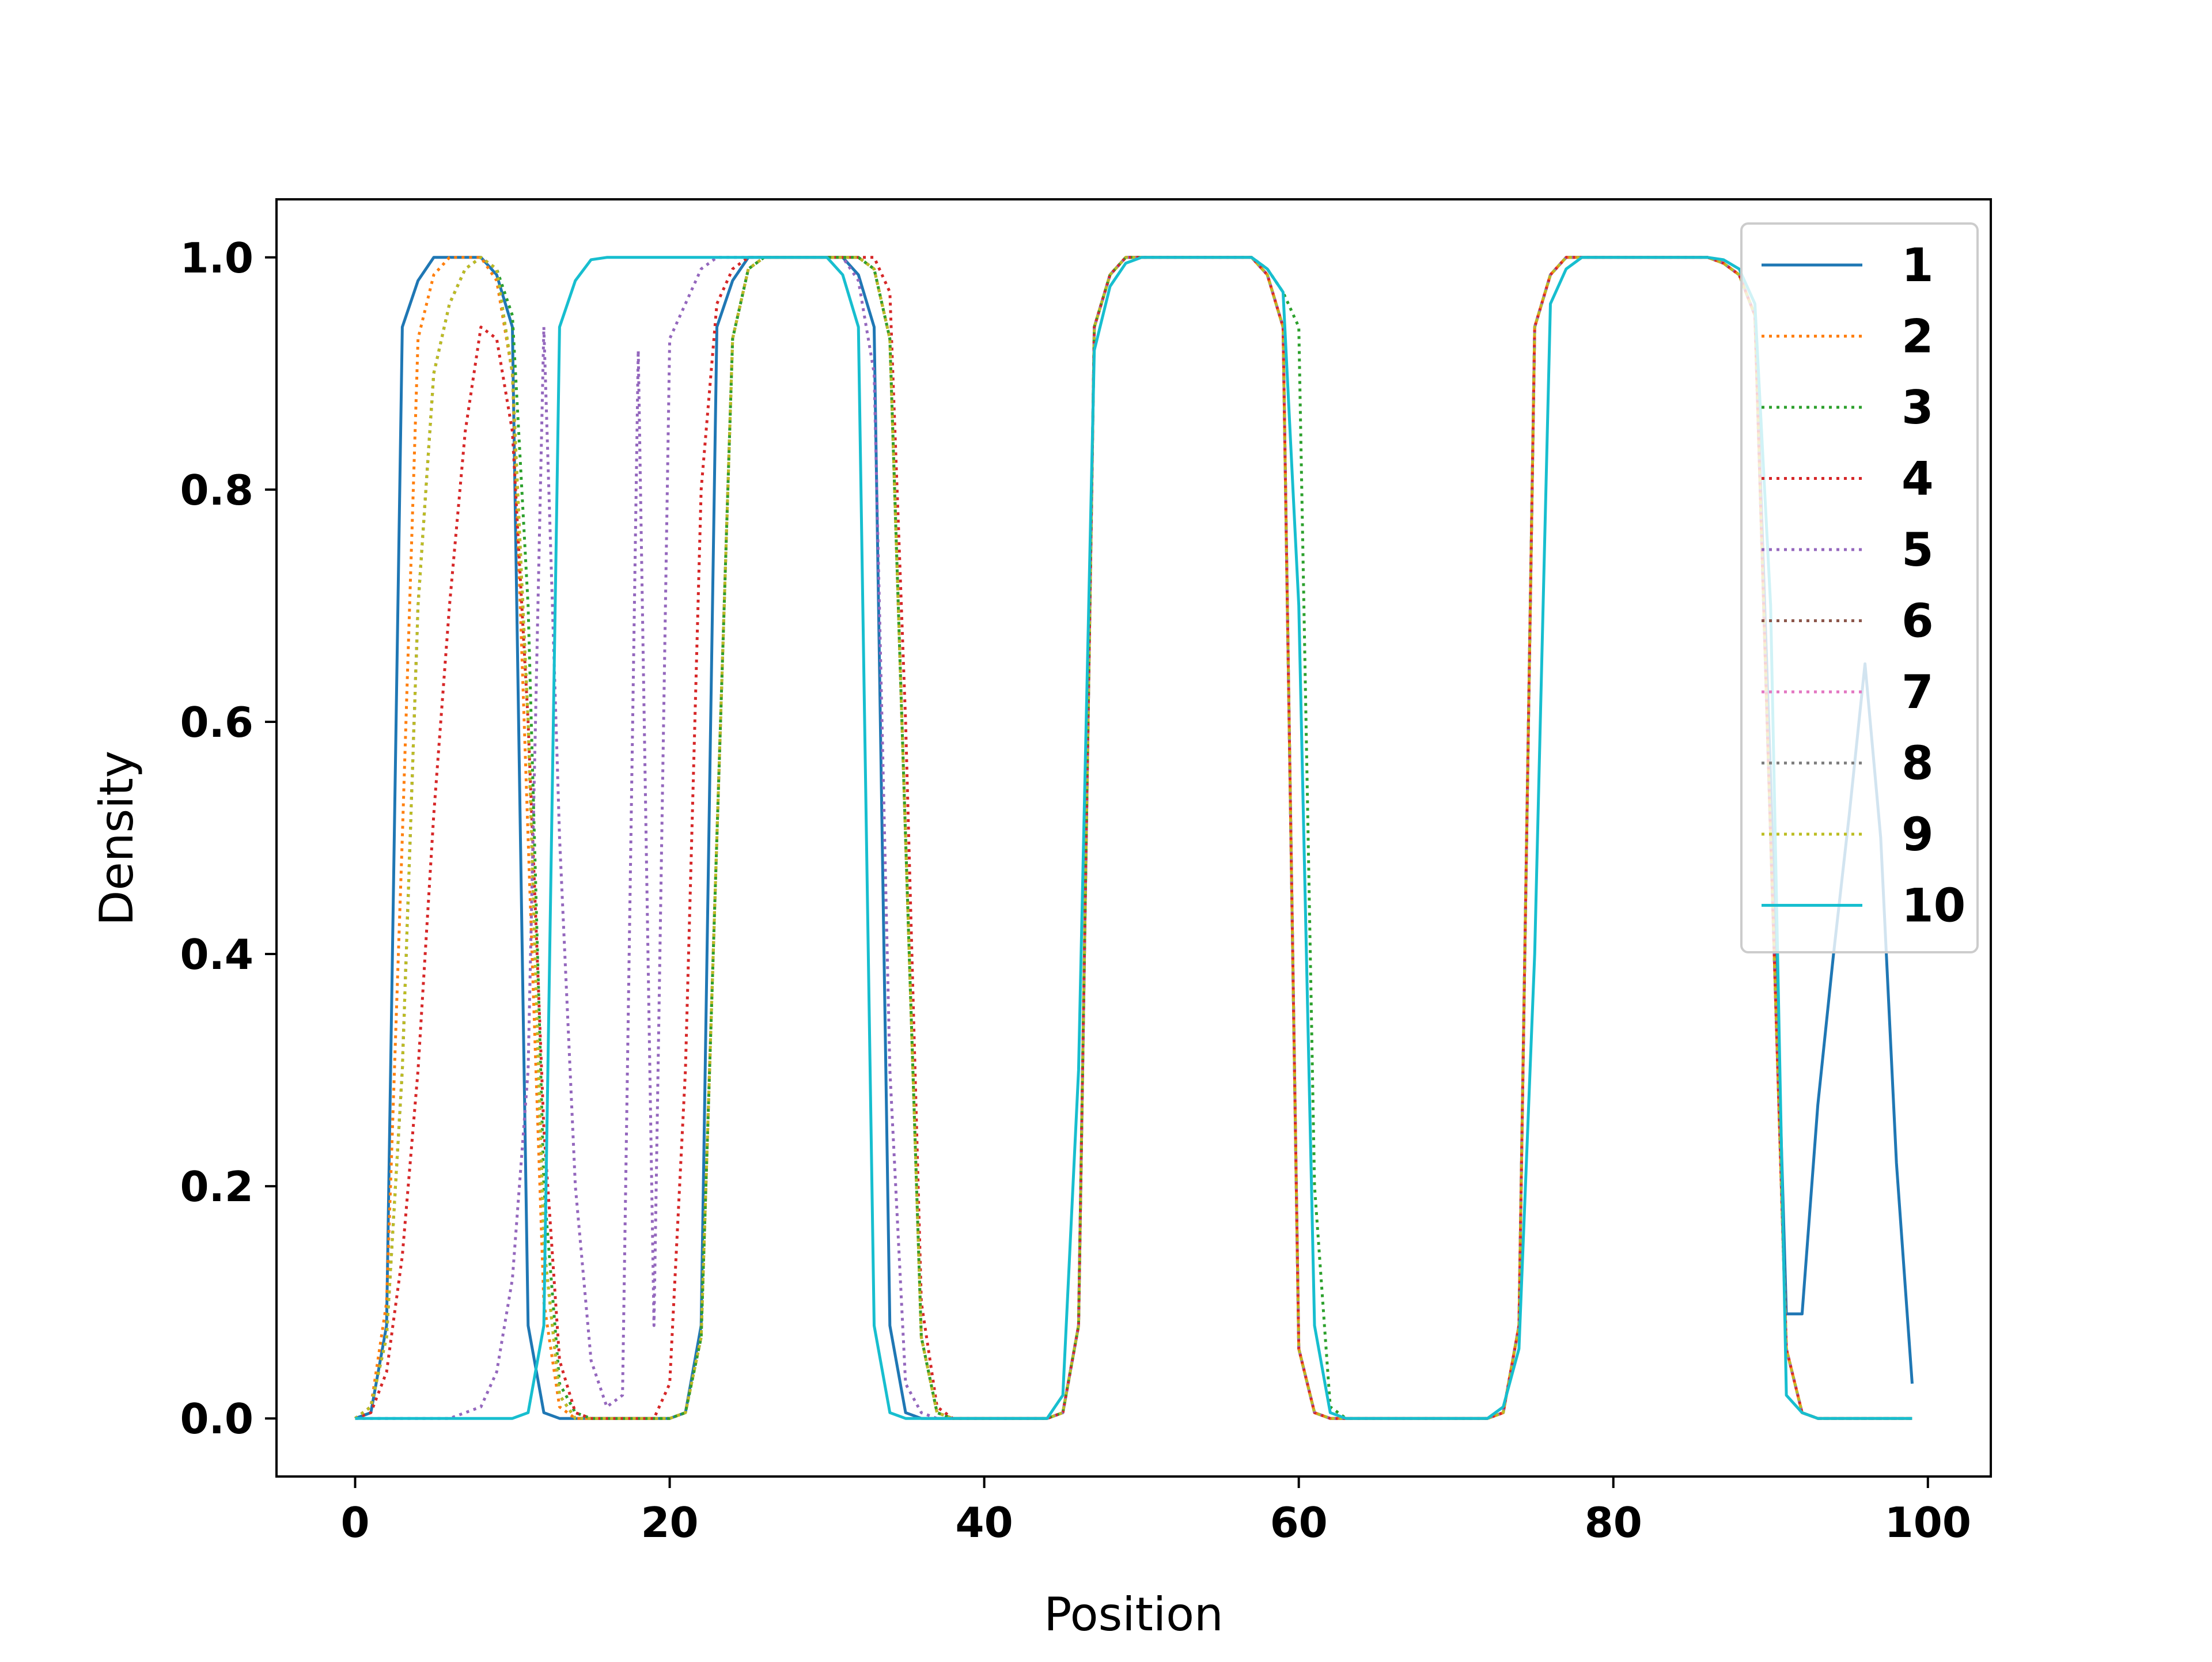 The image size is (2212, 1662). I want to click on y-tick-label: 0.8, so click(216, 490).